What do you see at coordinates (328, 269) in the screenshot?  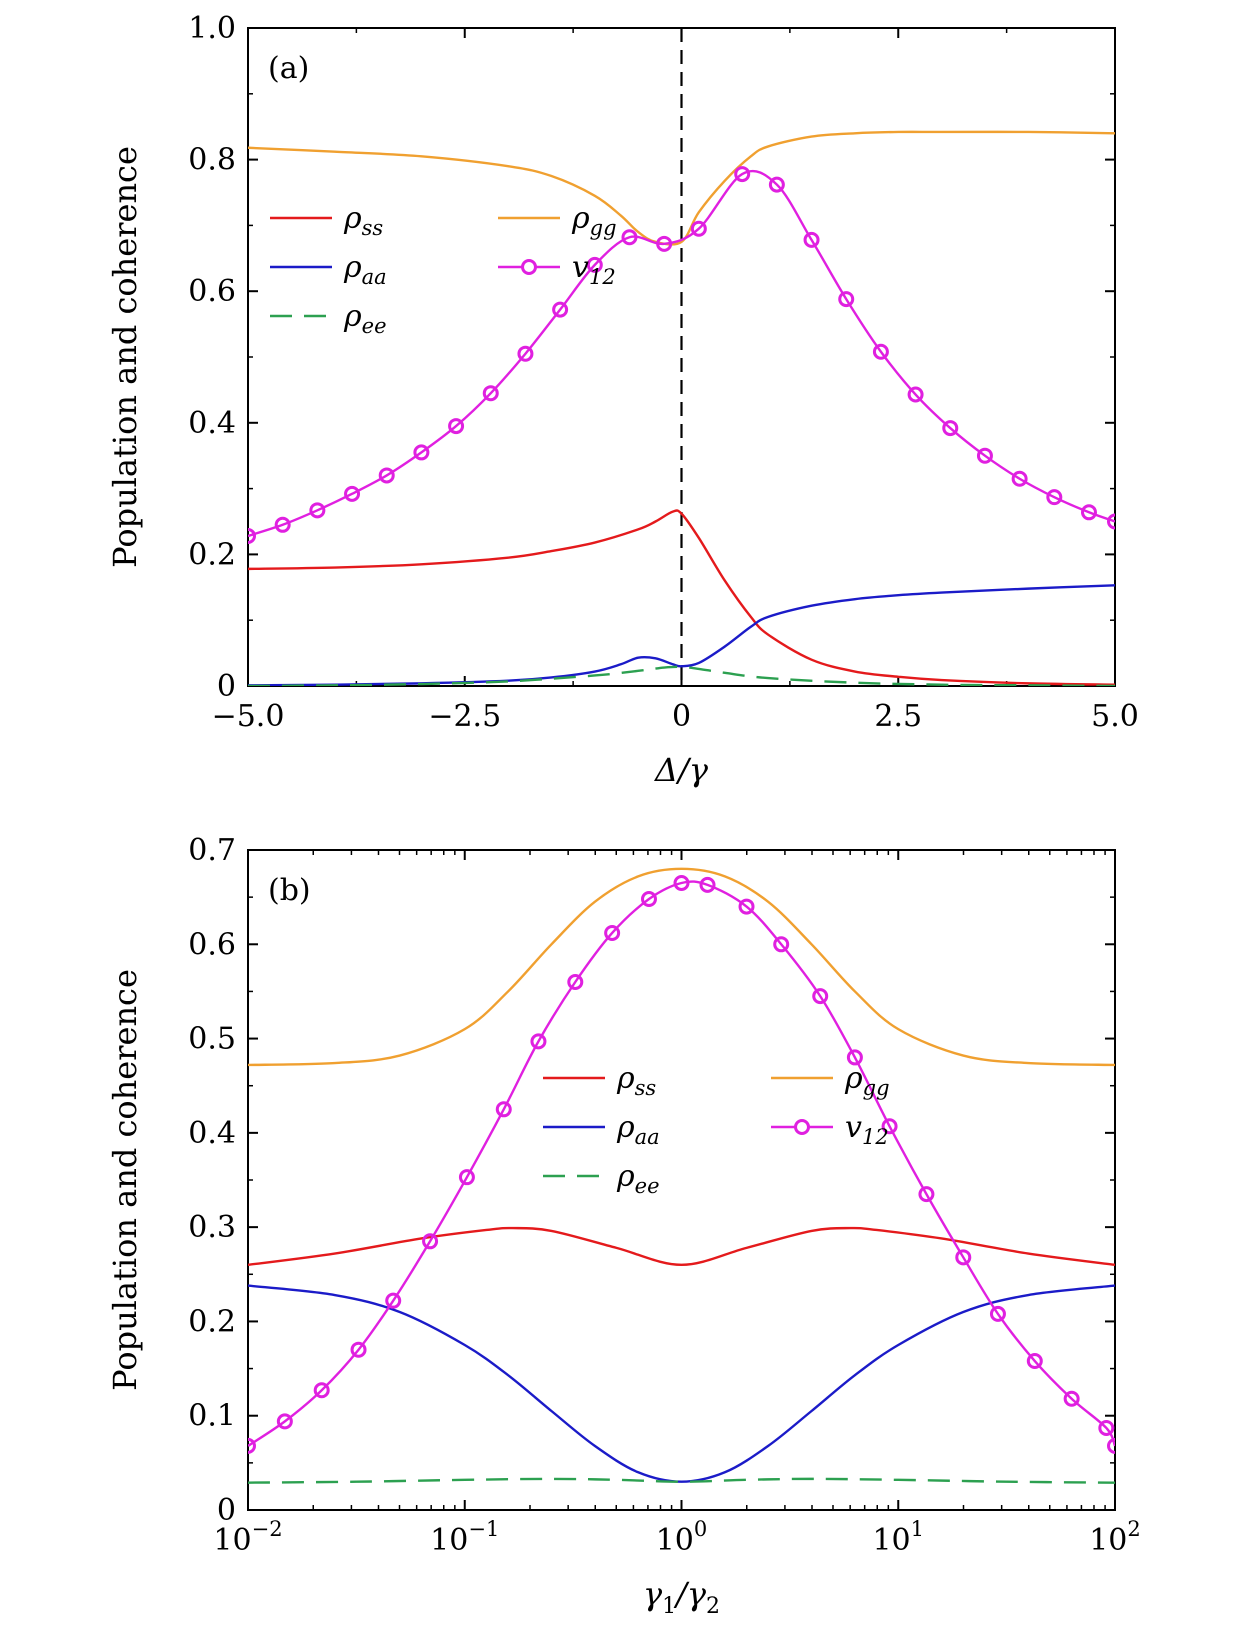 I see `legend-entry-ρ-aa: ρaa` at bounding box center [328, 269].